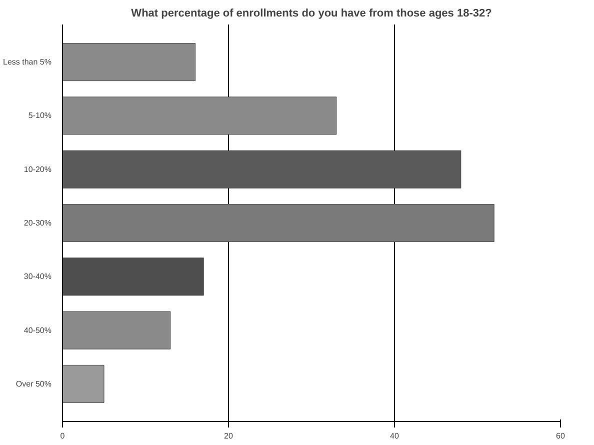 The height and width of the screenshot is (445, 594). Describe the element at coordinates (395, 436) in the screenshot. I see `x-tick-label: 40` at that location.